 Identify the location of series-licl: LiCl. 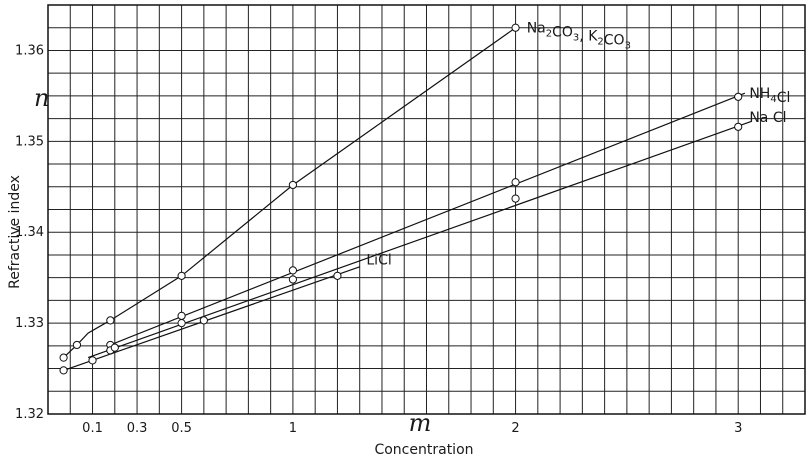
(225, 313).